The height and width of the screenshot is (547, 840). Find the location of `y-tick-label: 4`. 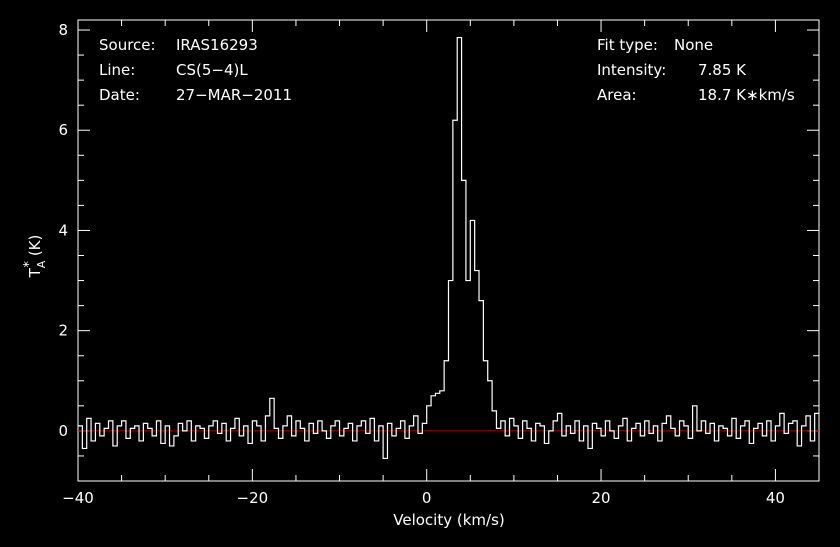

y-tick-label: 4 is located at coordinates (63, 230).